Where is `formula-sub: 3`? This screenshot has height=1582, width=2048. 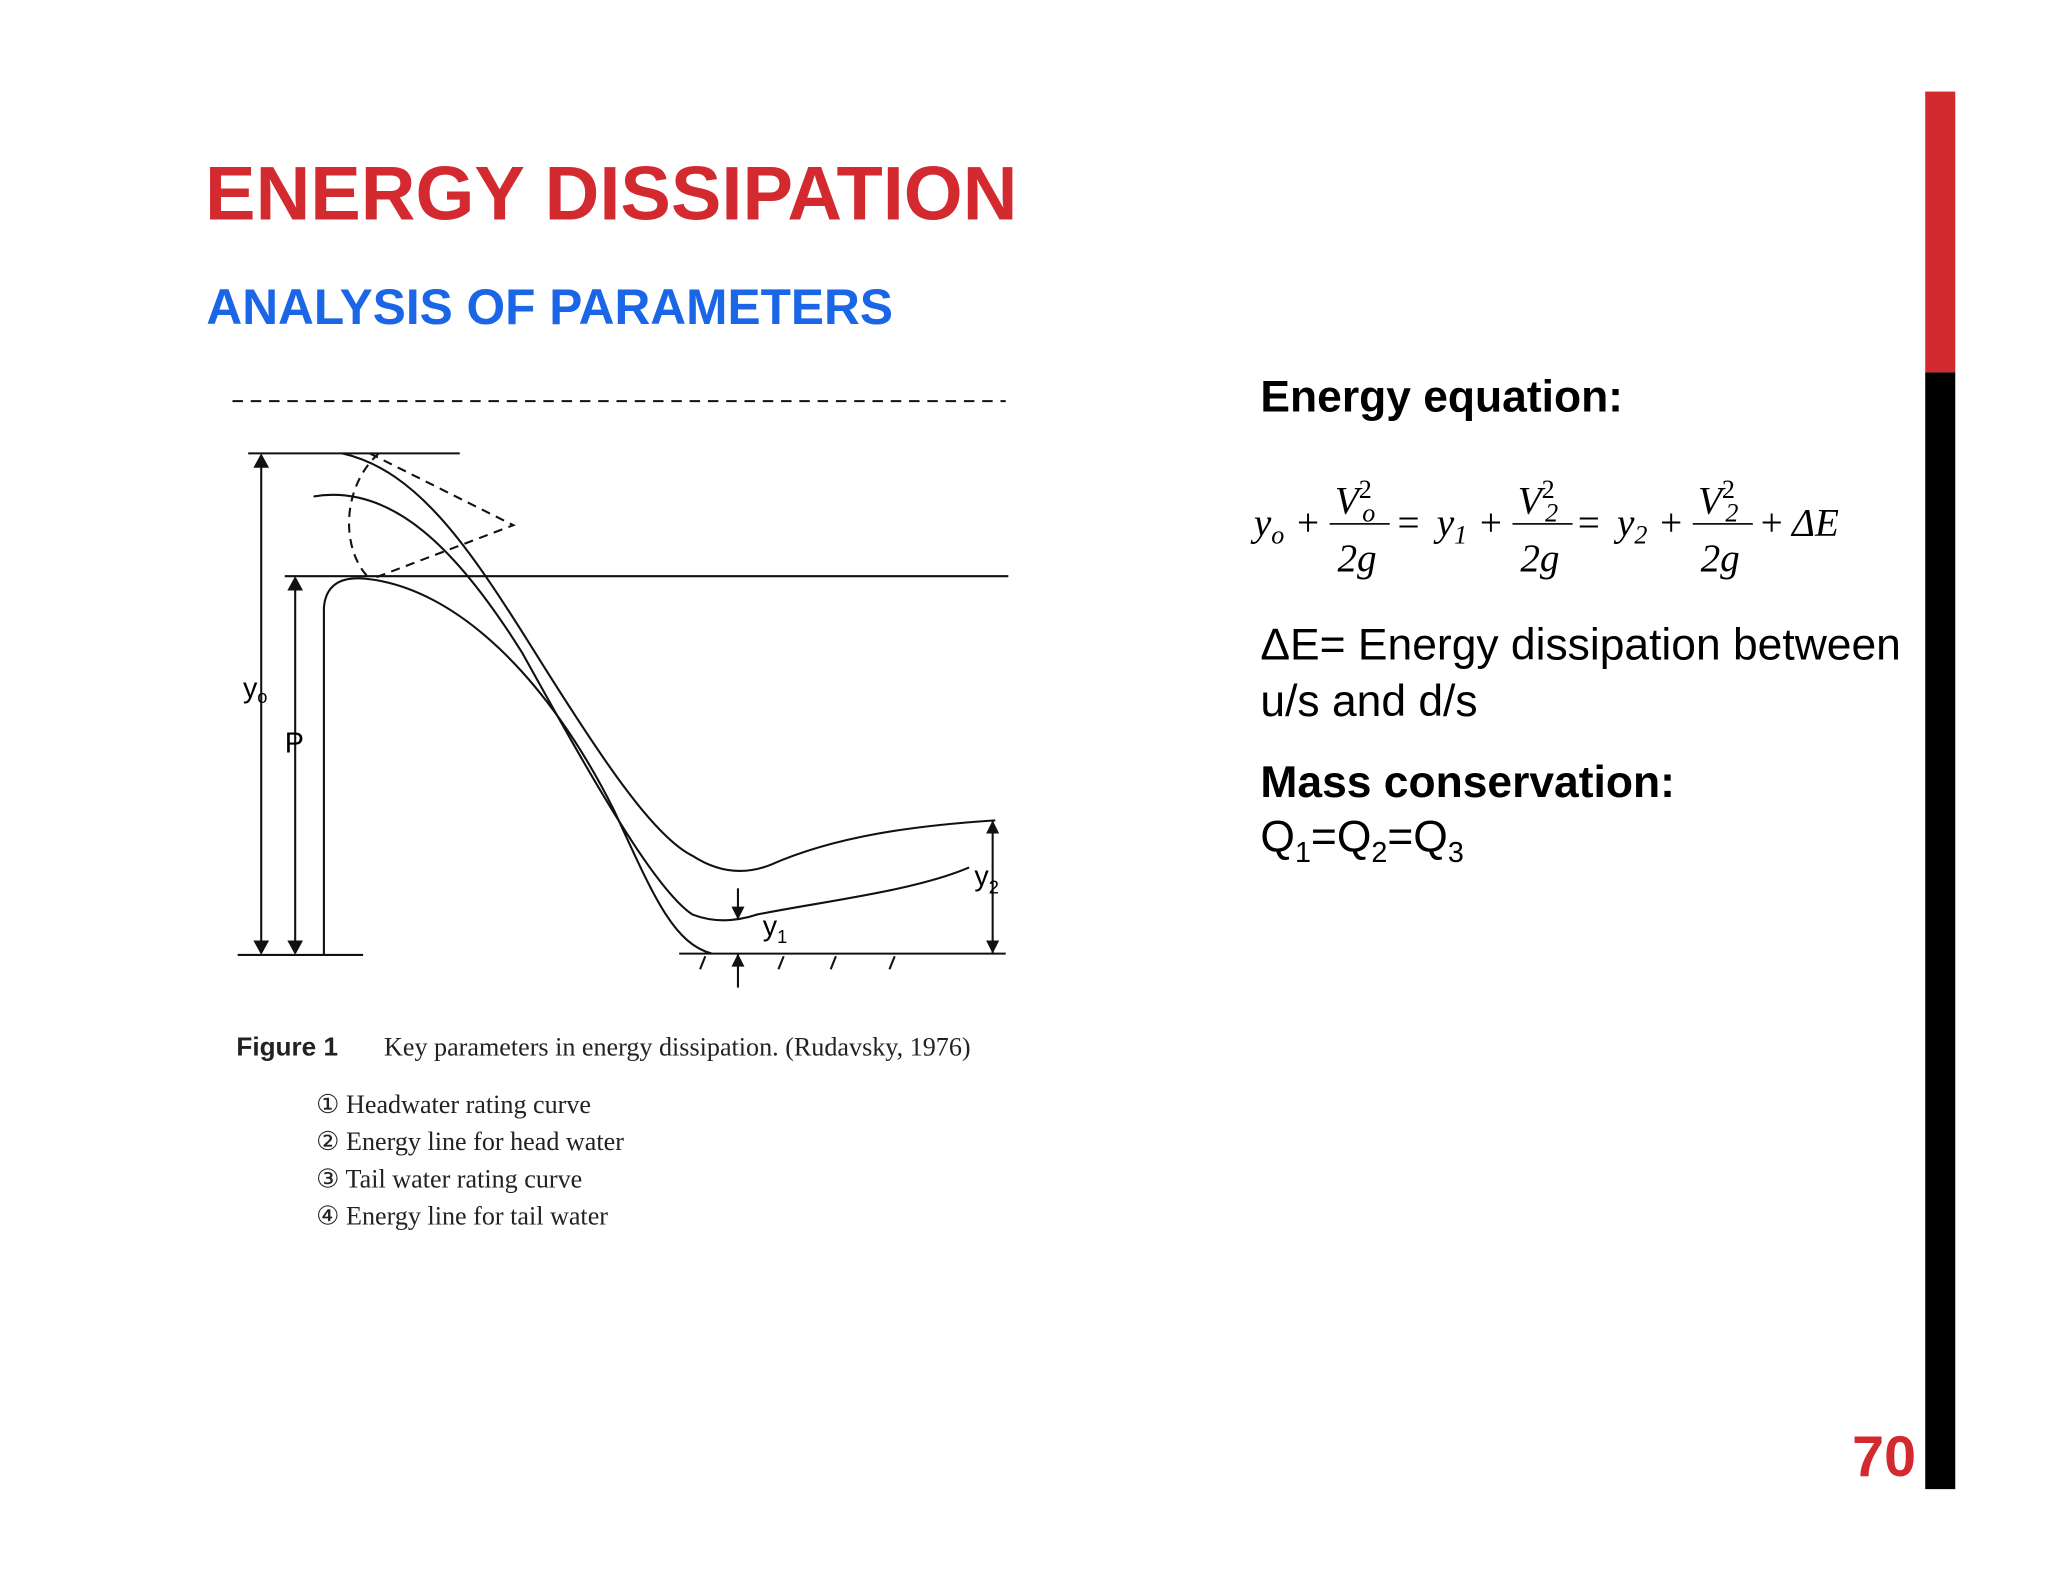
formula-sub: 3 is located at coordinates (1456, 853).